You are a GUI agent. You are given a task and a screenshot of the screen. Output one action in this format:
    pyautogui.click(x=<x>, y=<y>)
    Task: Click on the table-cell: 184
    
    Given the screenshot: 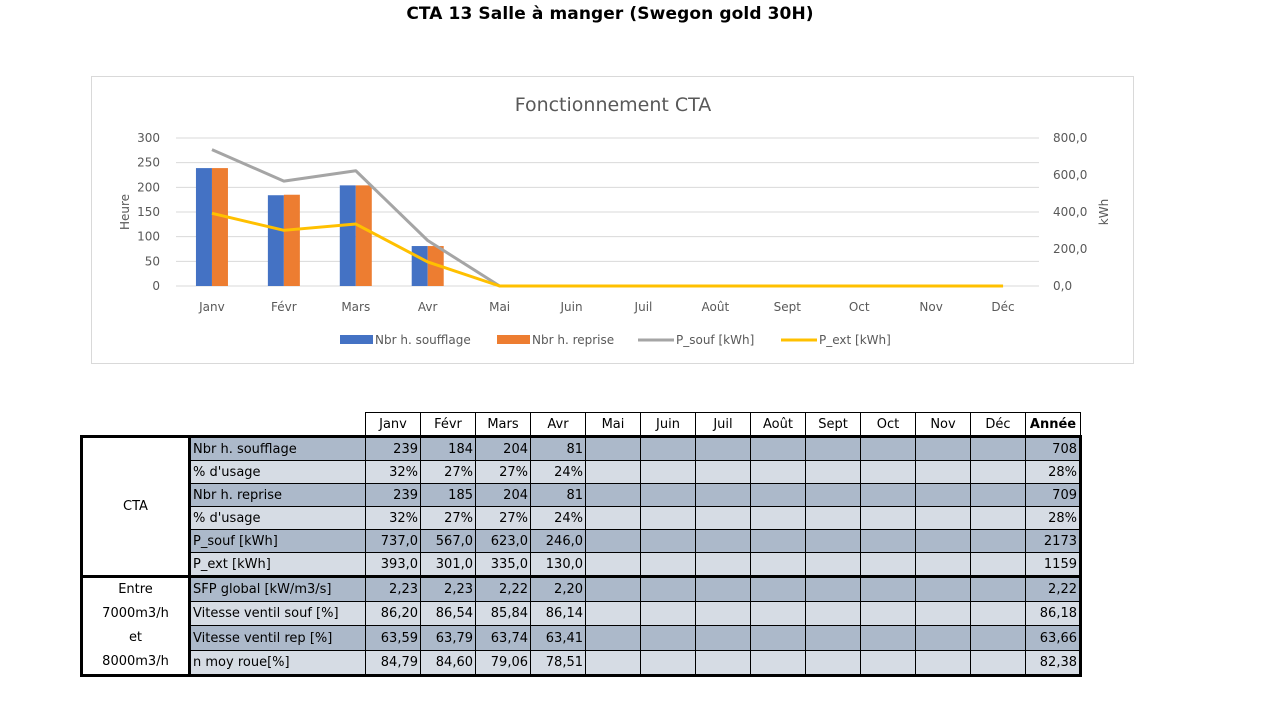 What is the action you would take?
    pyautogui.click(x=448, y=448)
    